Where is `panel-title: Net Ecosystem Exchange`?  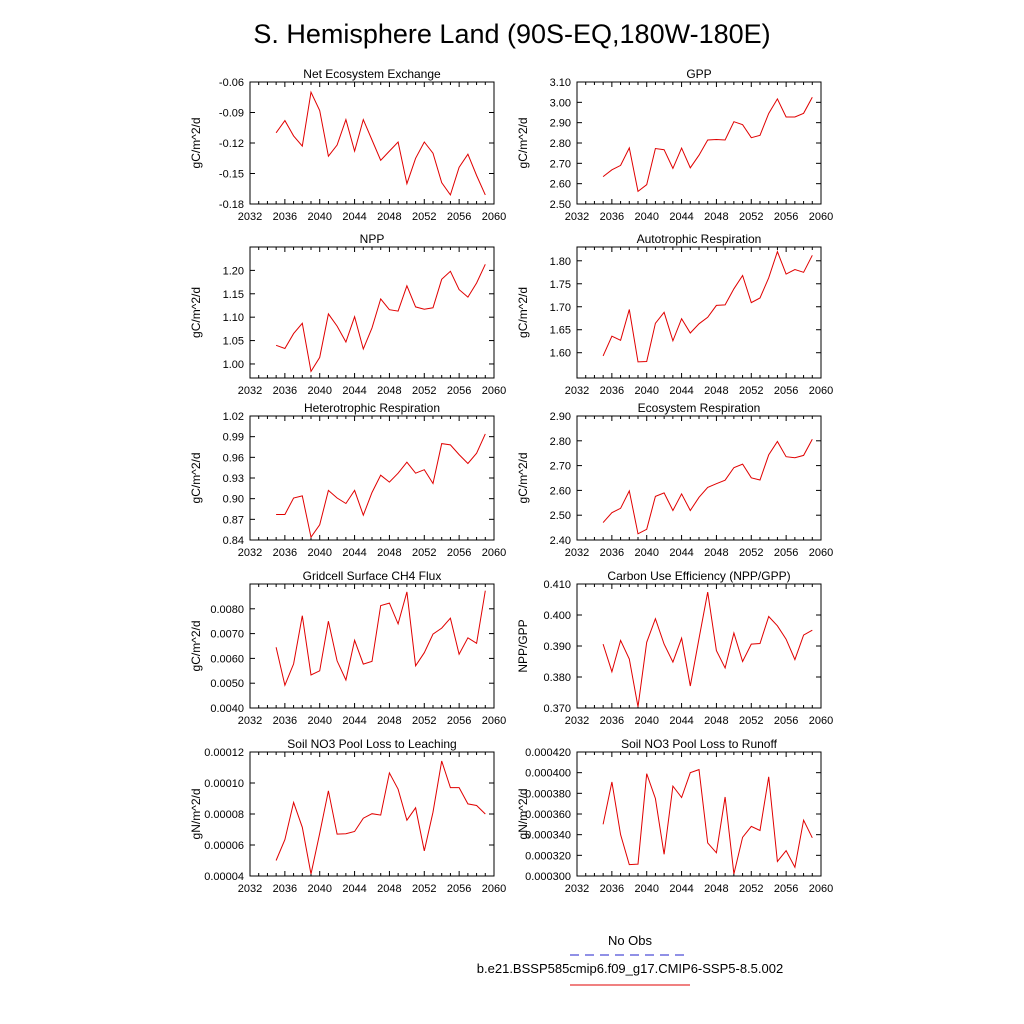 panel-title: Net Ecosystem Exchange is located at coordinates (372, 74).